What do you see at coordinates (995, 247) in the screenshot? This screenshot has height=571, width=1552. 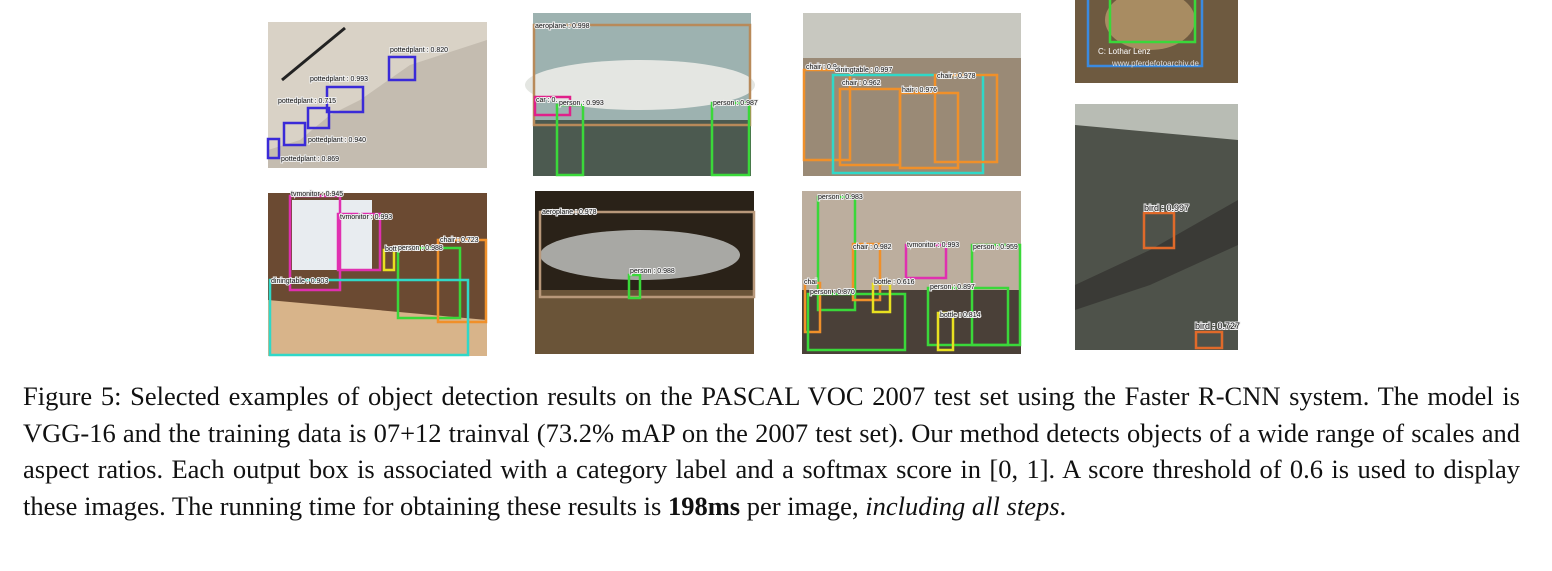 I see `detection-label: person : 0.959` at bounding box center [995, 247].